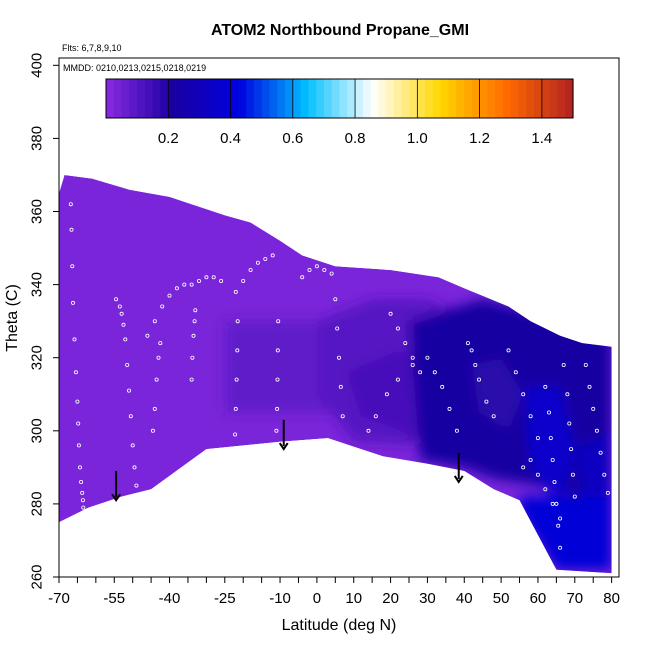 The image size is (650, 650). Describe the element at coordinates (59, 598) in the screenshot. I see `x-tick-label: -70` at that location.